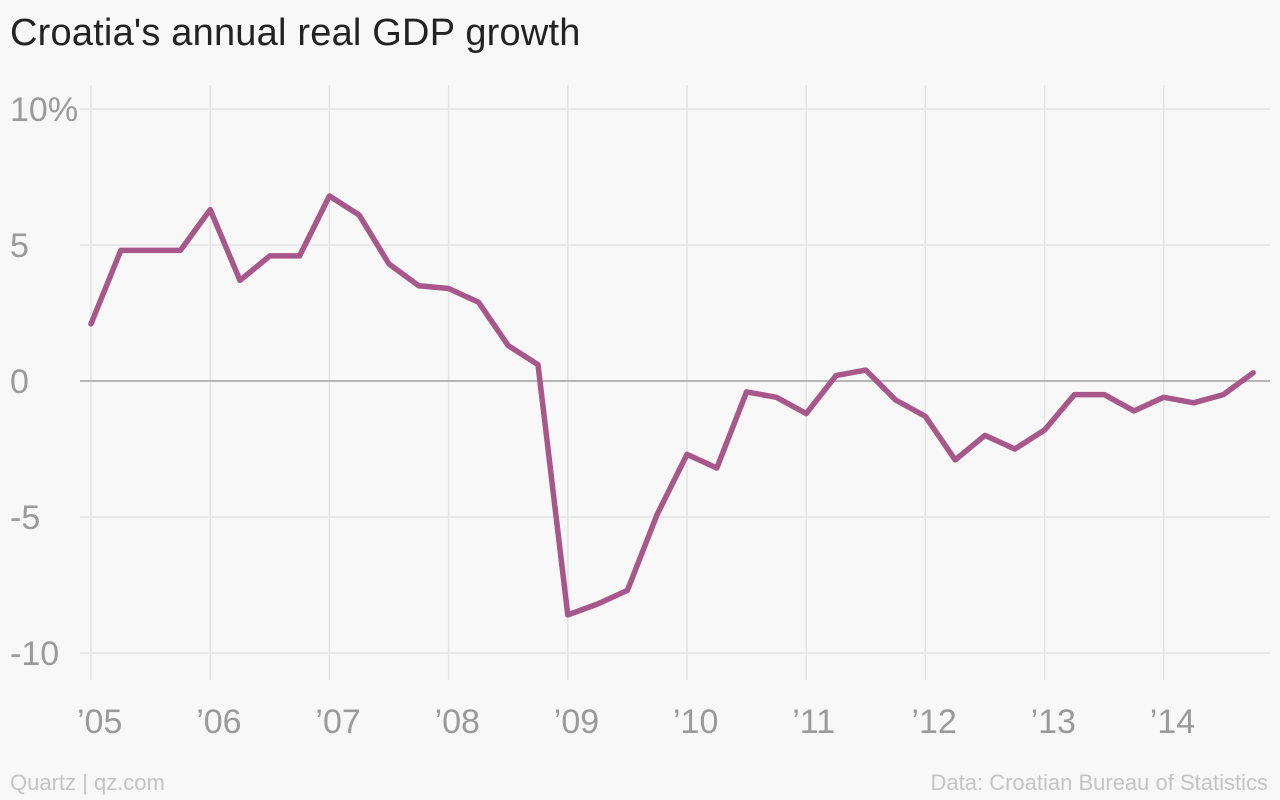 The height and width of the screenshot is (800, 1280). Describe the element at coordinates (576, 722) in the screenshot. I see `x-tick-label: ’09` at that location.